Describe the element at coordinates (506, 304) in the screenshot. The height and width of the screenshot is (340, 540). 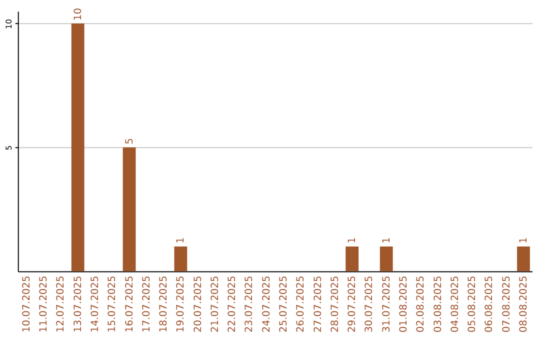
I see `x-tick-label: 07.08.2025` at that location.